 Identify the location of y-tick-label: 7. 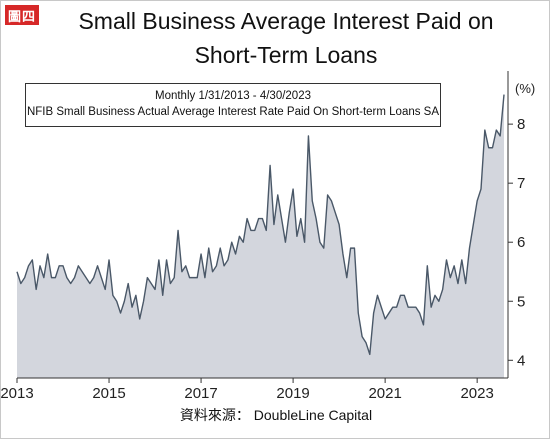
(521, 183).